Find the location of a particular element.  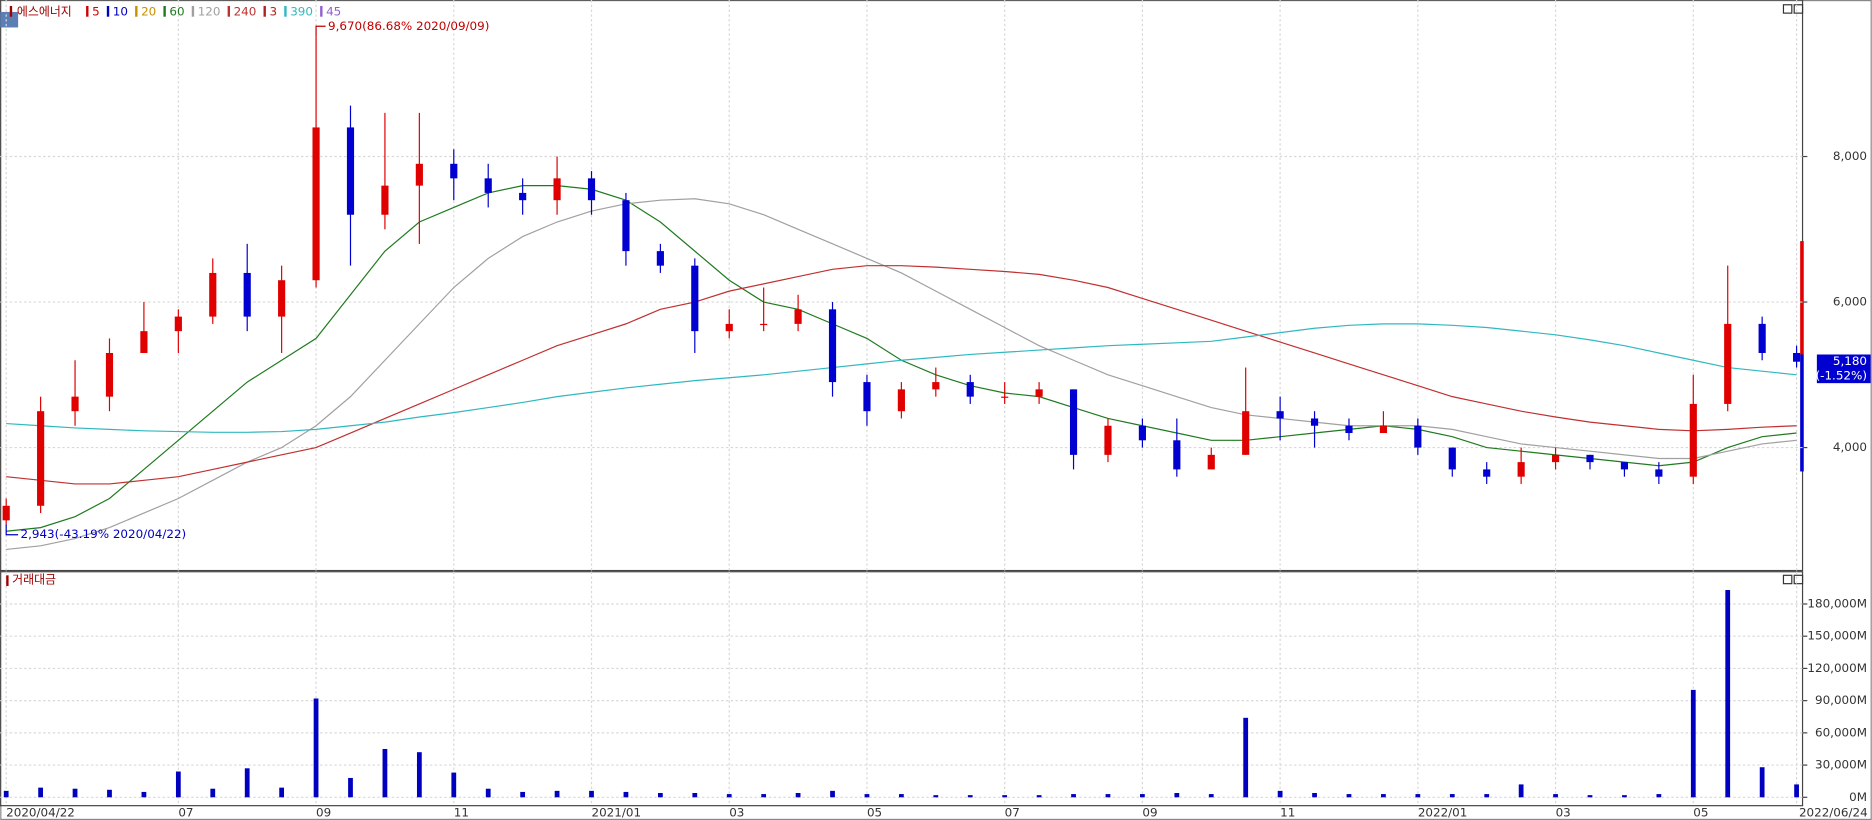

legend-label: 60 is located at coordinates (176, 11).